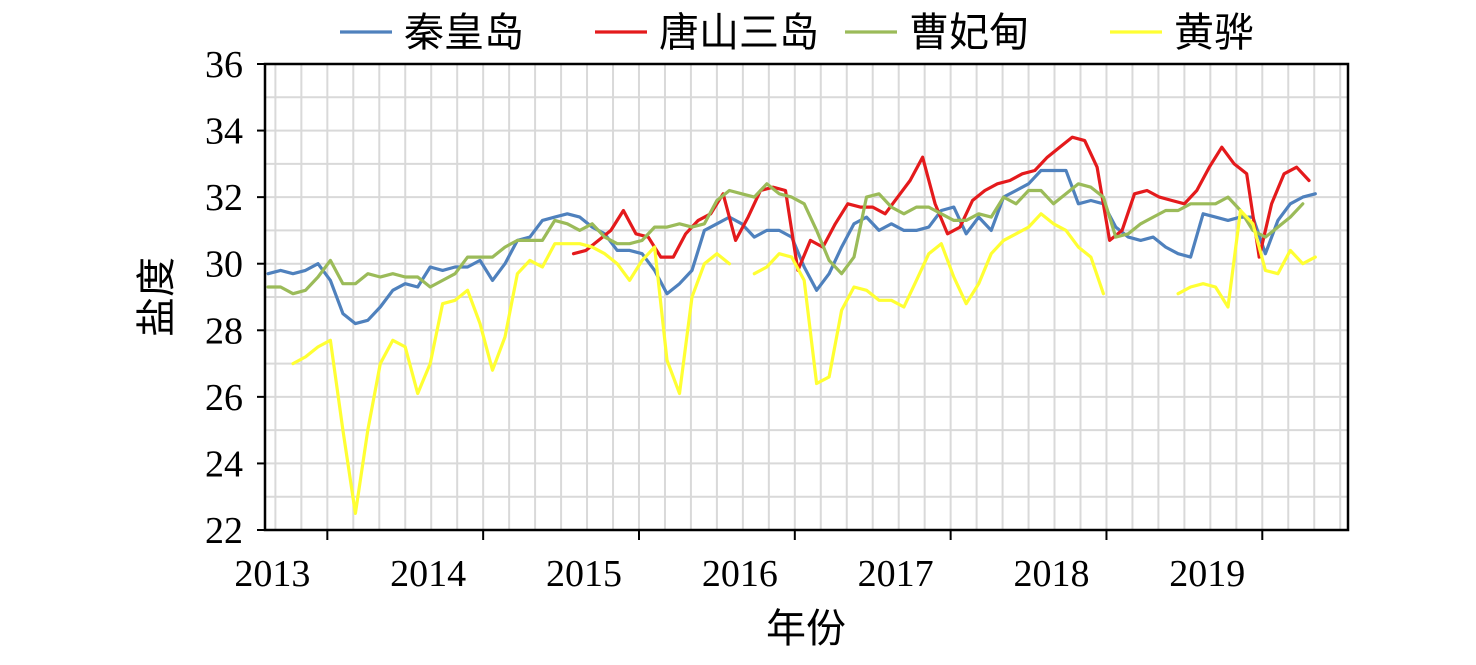 The image size is (1476, 665). Describe the element at coordinates (896, 574) in the screenshot. I see `x-tick-label: 2017` at that location.